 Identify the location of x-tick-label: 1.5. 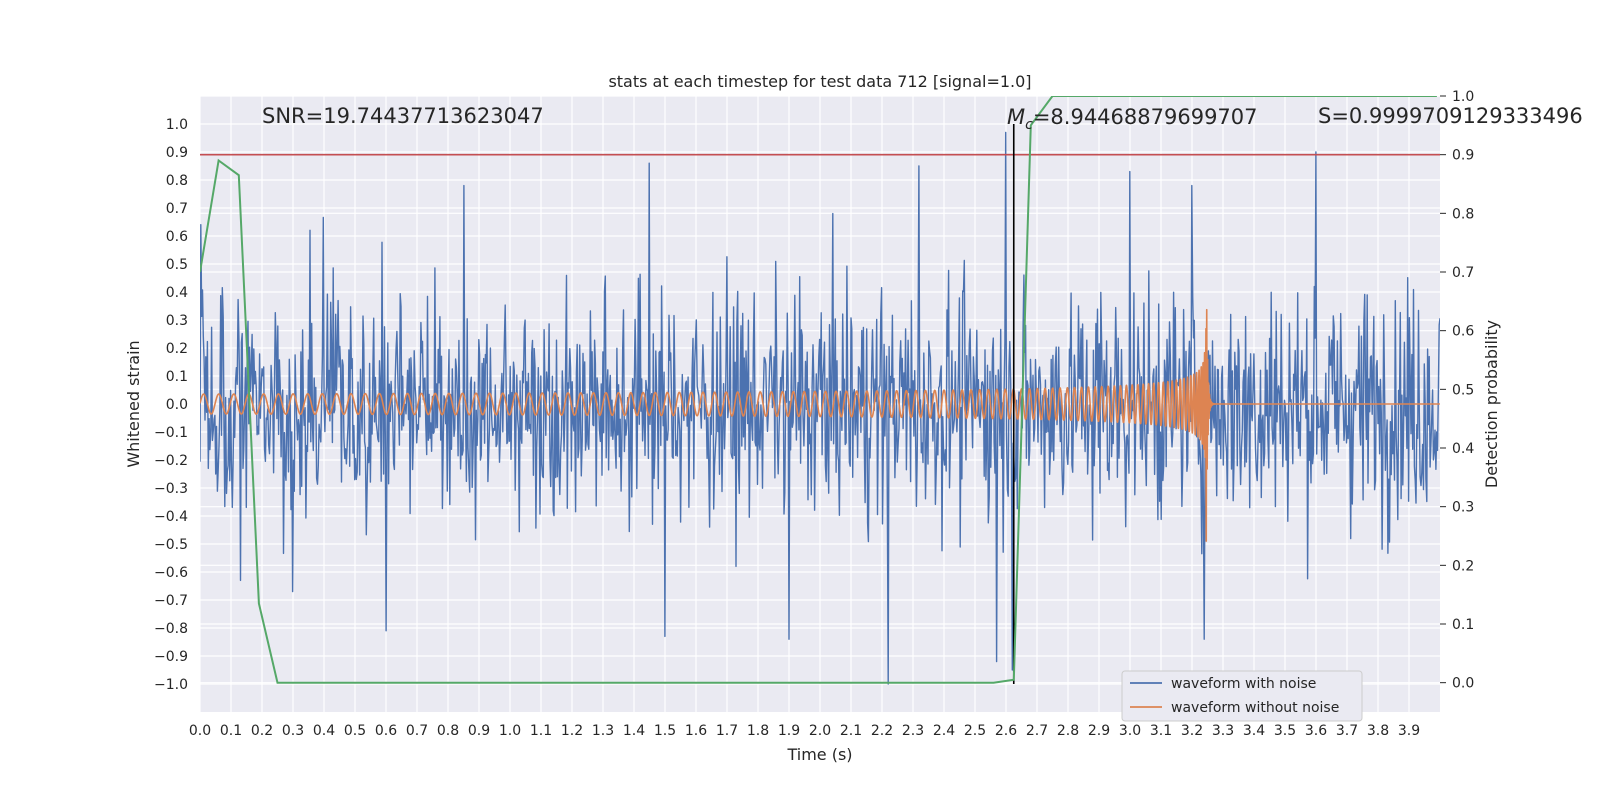
(665, 731).